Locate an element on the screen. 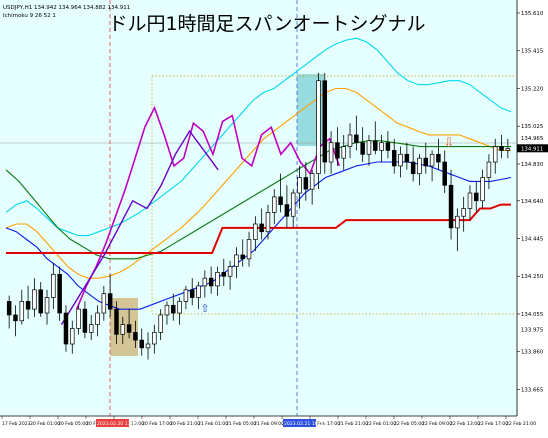 The height and width of the screenshot is (438, 548). price-tick-label: 134.055 is located at coordinates (532, 315).